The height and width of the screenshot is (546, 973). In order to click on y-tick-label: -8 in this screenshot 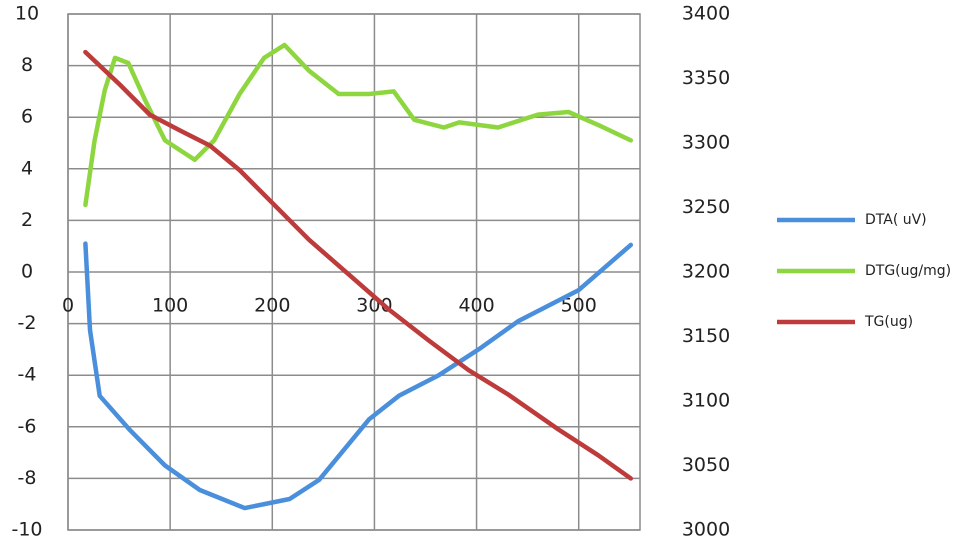, I will do `click(27, 478)`.